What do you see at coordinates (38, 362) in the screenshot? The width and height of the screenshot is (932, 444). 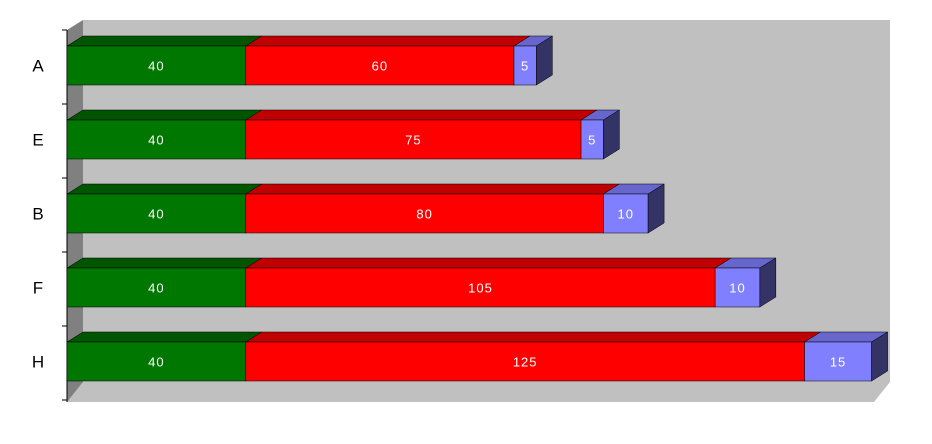 I see `category-label: H` at bounding box center [38, 362].